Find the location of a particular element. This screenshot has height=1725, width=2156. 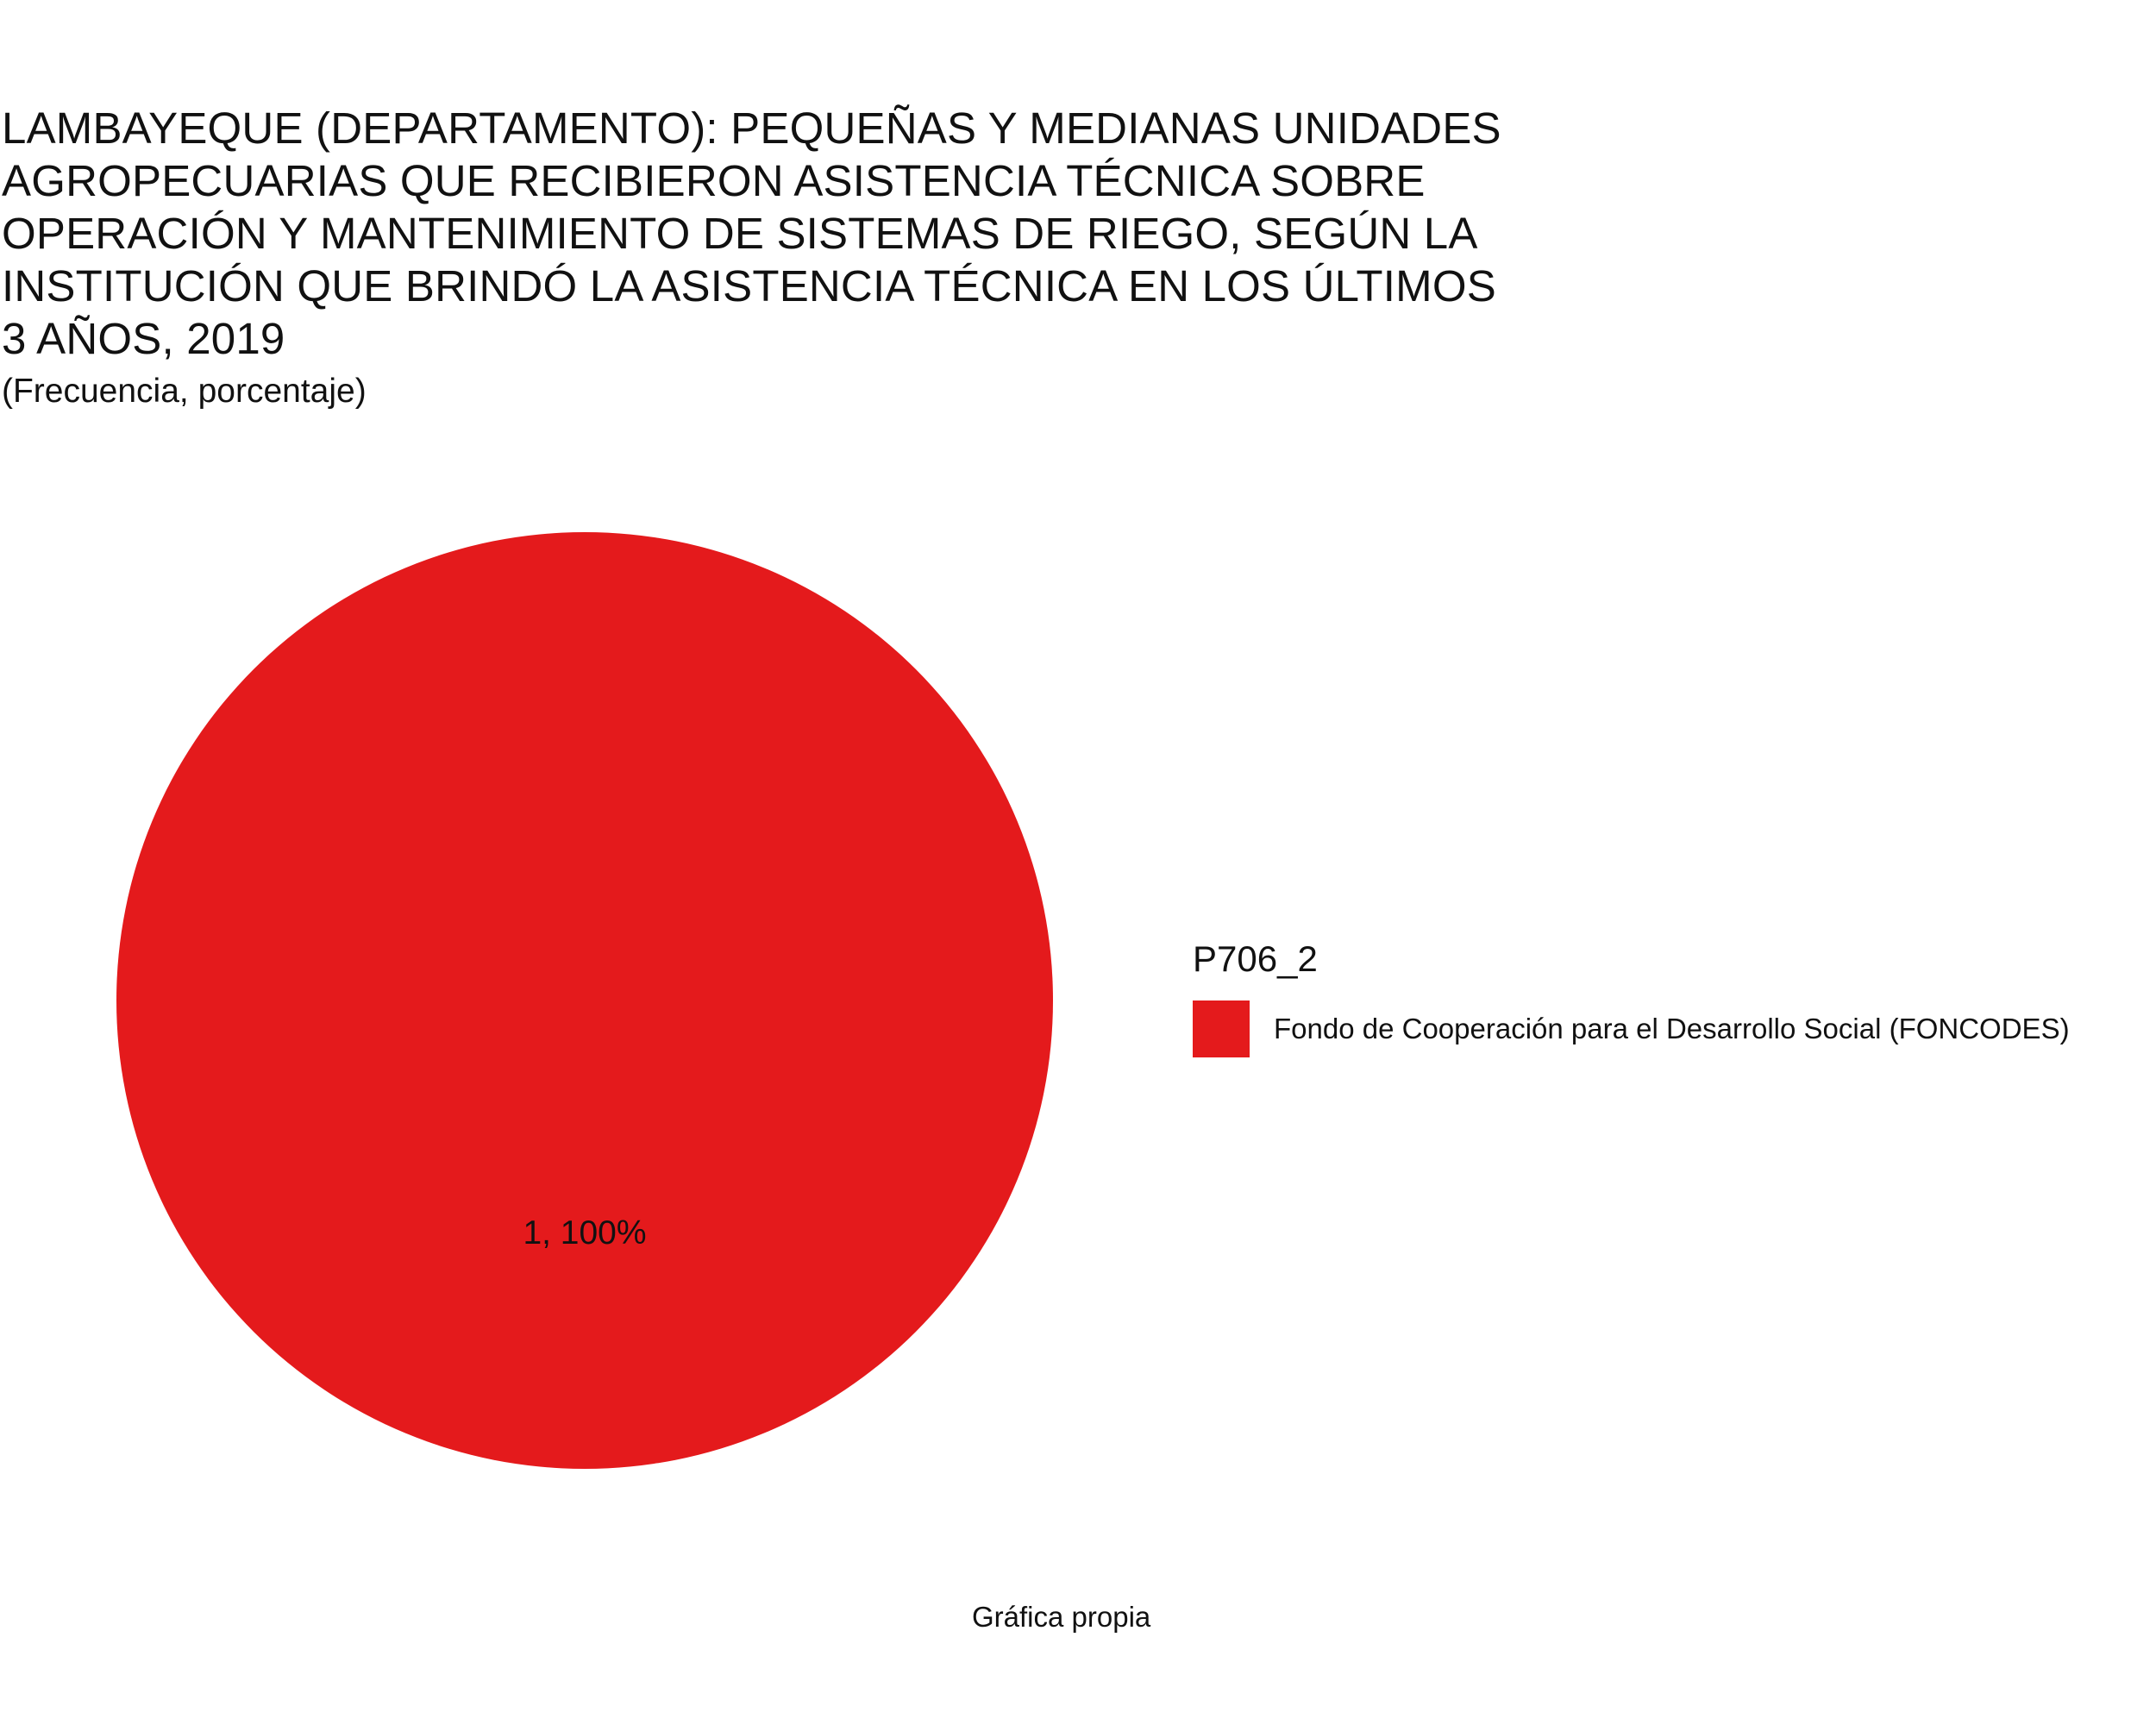

slice-label: 1, 100% is located at coordinates (584, 1232).